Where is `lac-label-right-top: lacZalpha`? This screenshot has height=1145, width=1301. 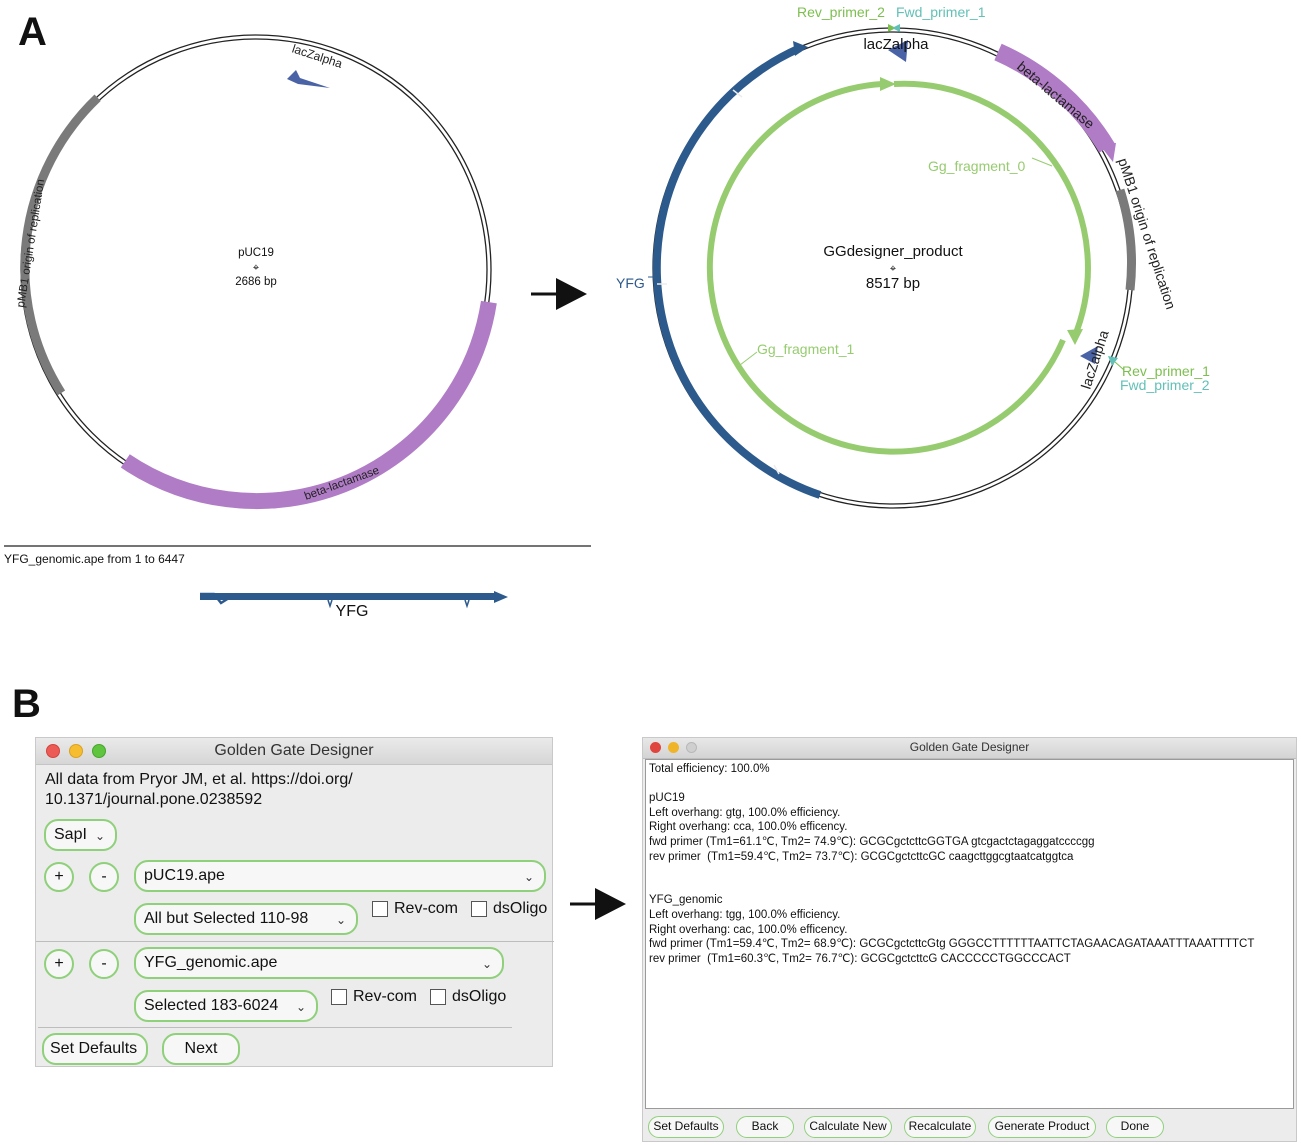 lac-label-right-top: lacZalpha is located at coordinates (896, 44).